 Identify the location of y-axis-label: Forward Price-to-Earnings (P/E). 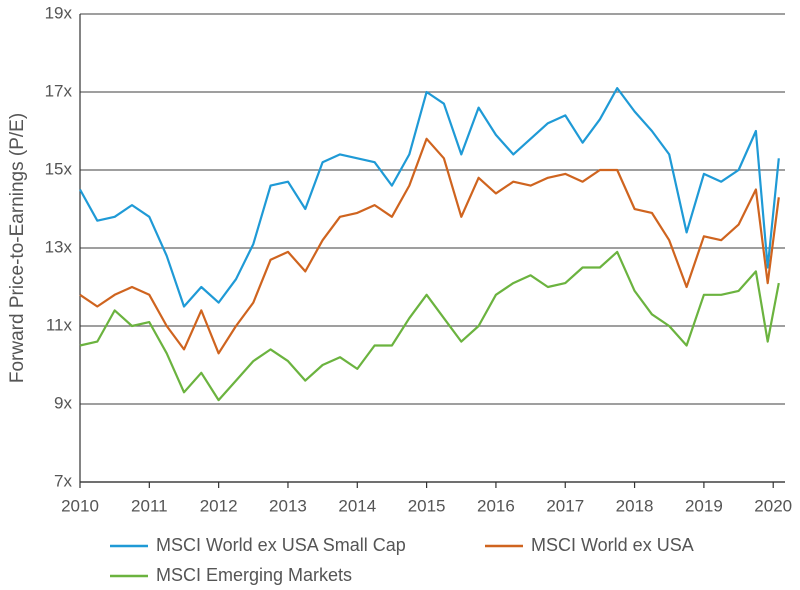
(17, 248).